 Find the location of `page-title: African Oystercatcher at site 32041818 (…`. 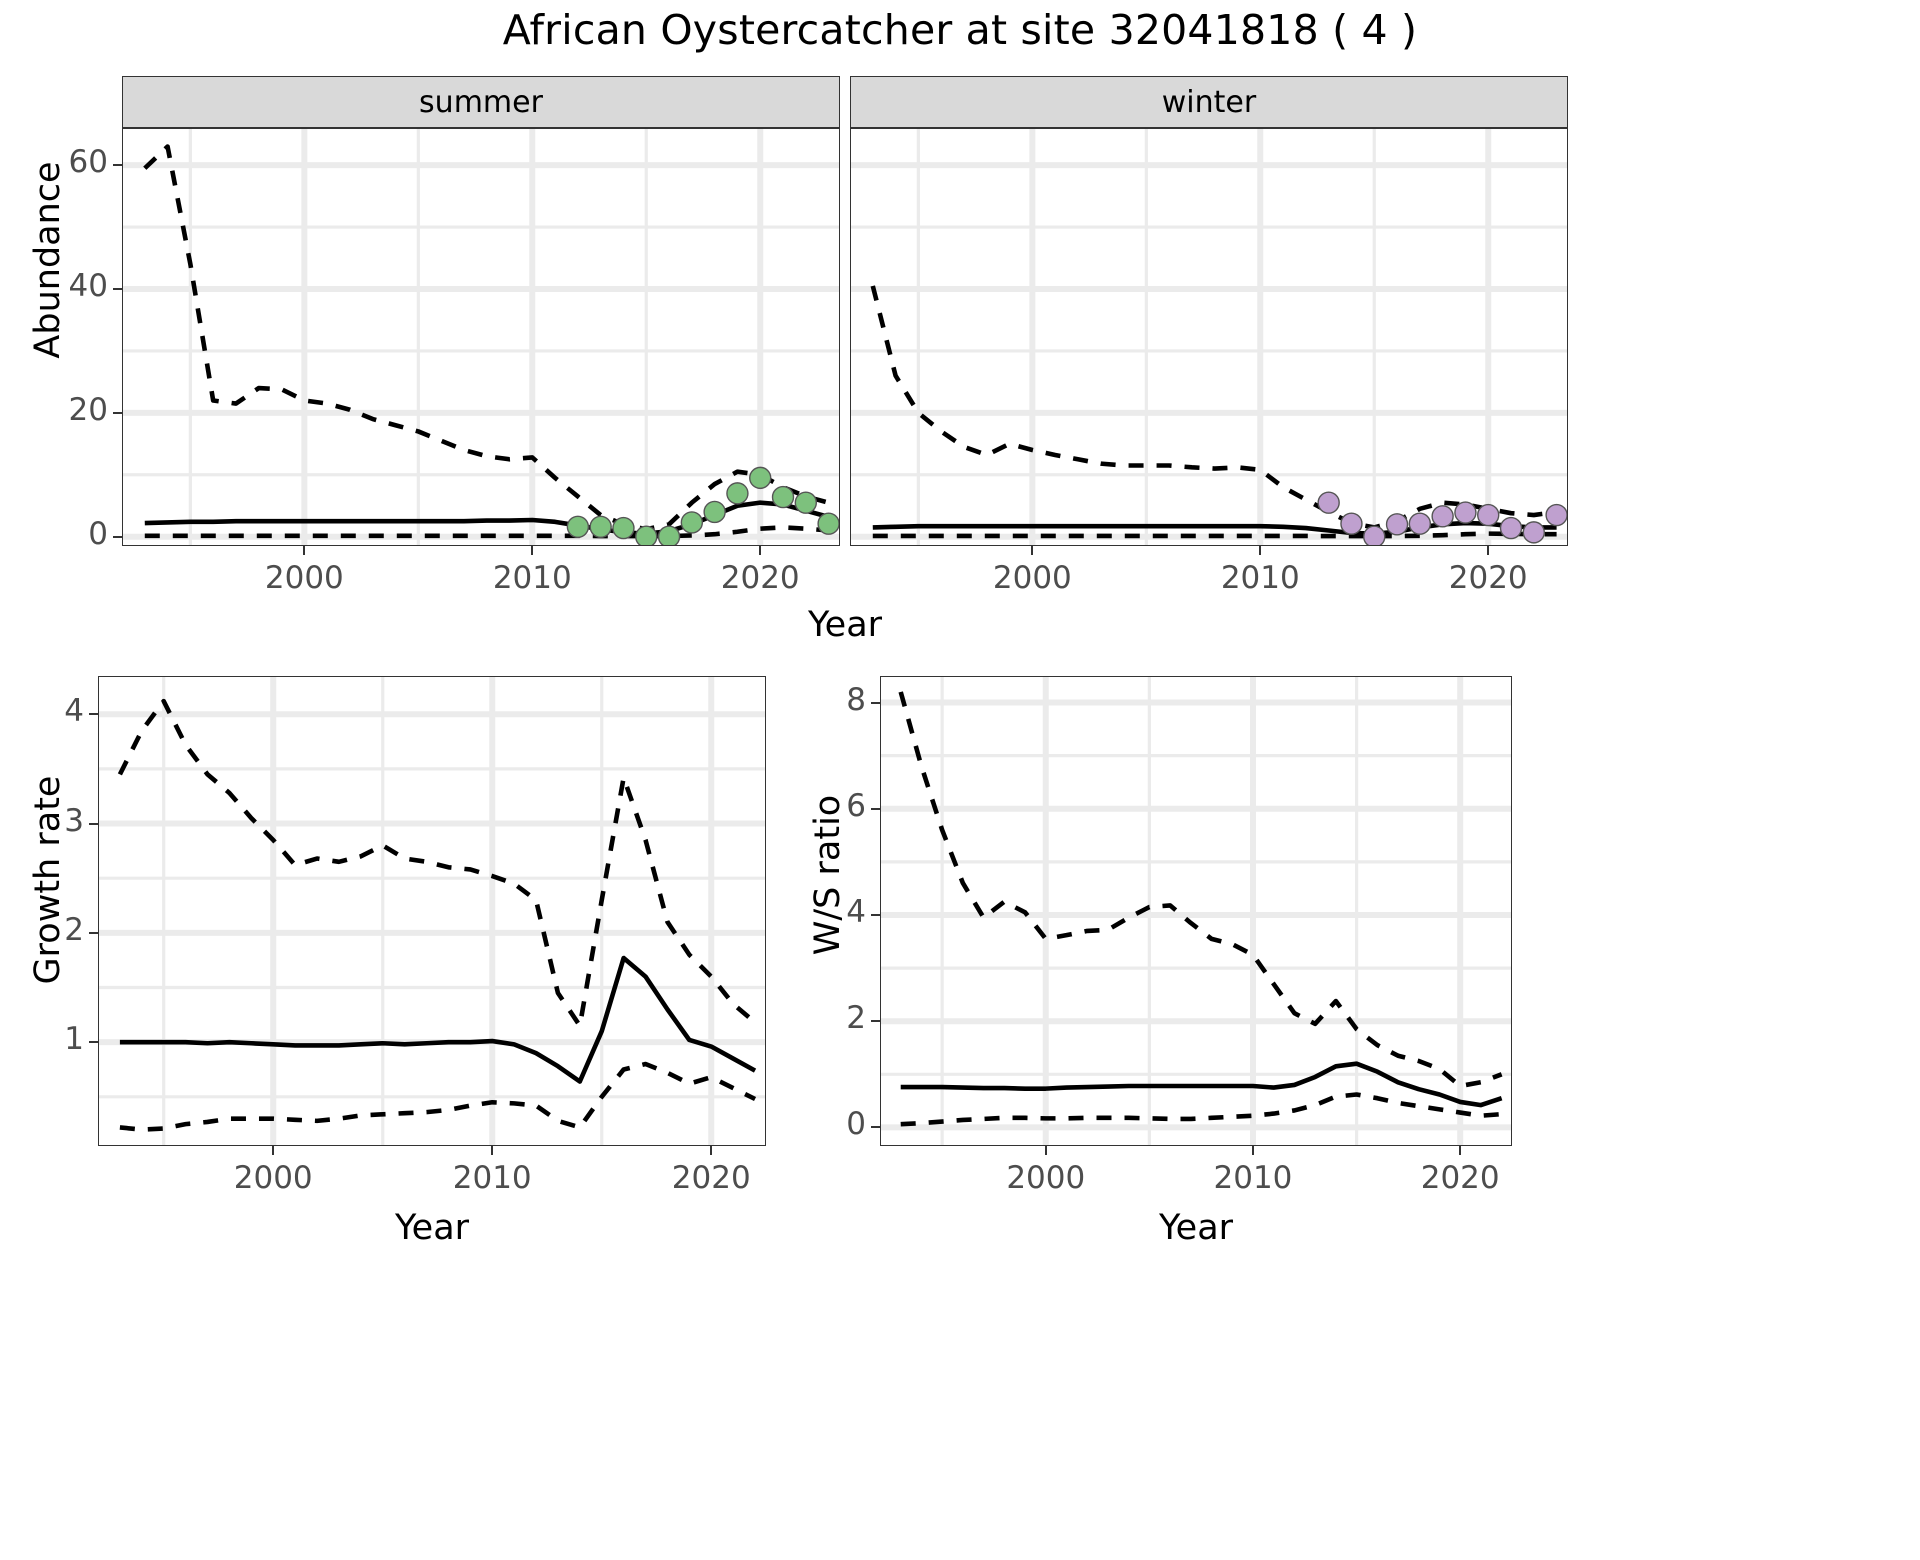

page-title: African Oystercatcher at site 32041818 (… is located at coordinates (960, 30).